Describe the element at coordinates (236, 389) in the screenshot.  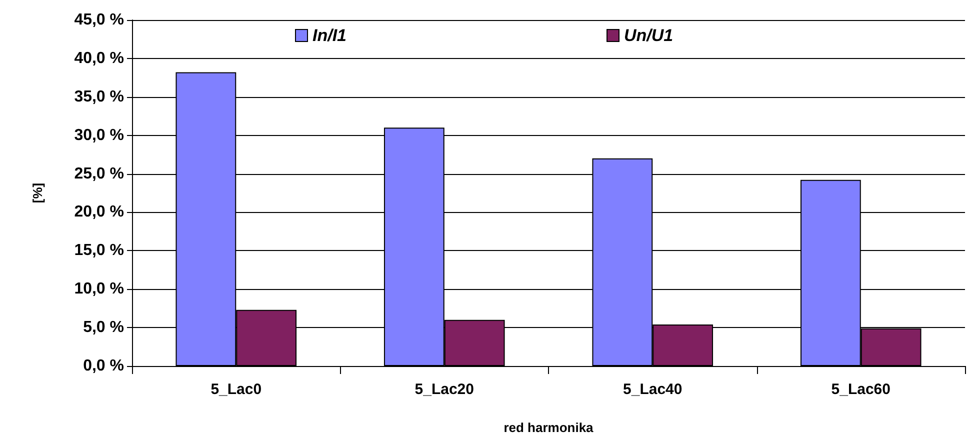
I see `x-tick-label: 5_Lac0` at that location.